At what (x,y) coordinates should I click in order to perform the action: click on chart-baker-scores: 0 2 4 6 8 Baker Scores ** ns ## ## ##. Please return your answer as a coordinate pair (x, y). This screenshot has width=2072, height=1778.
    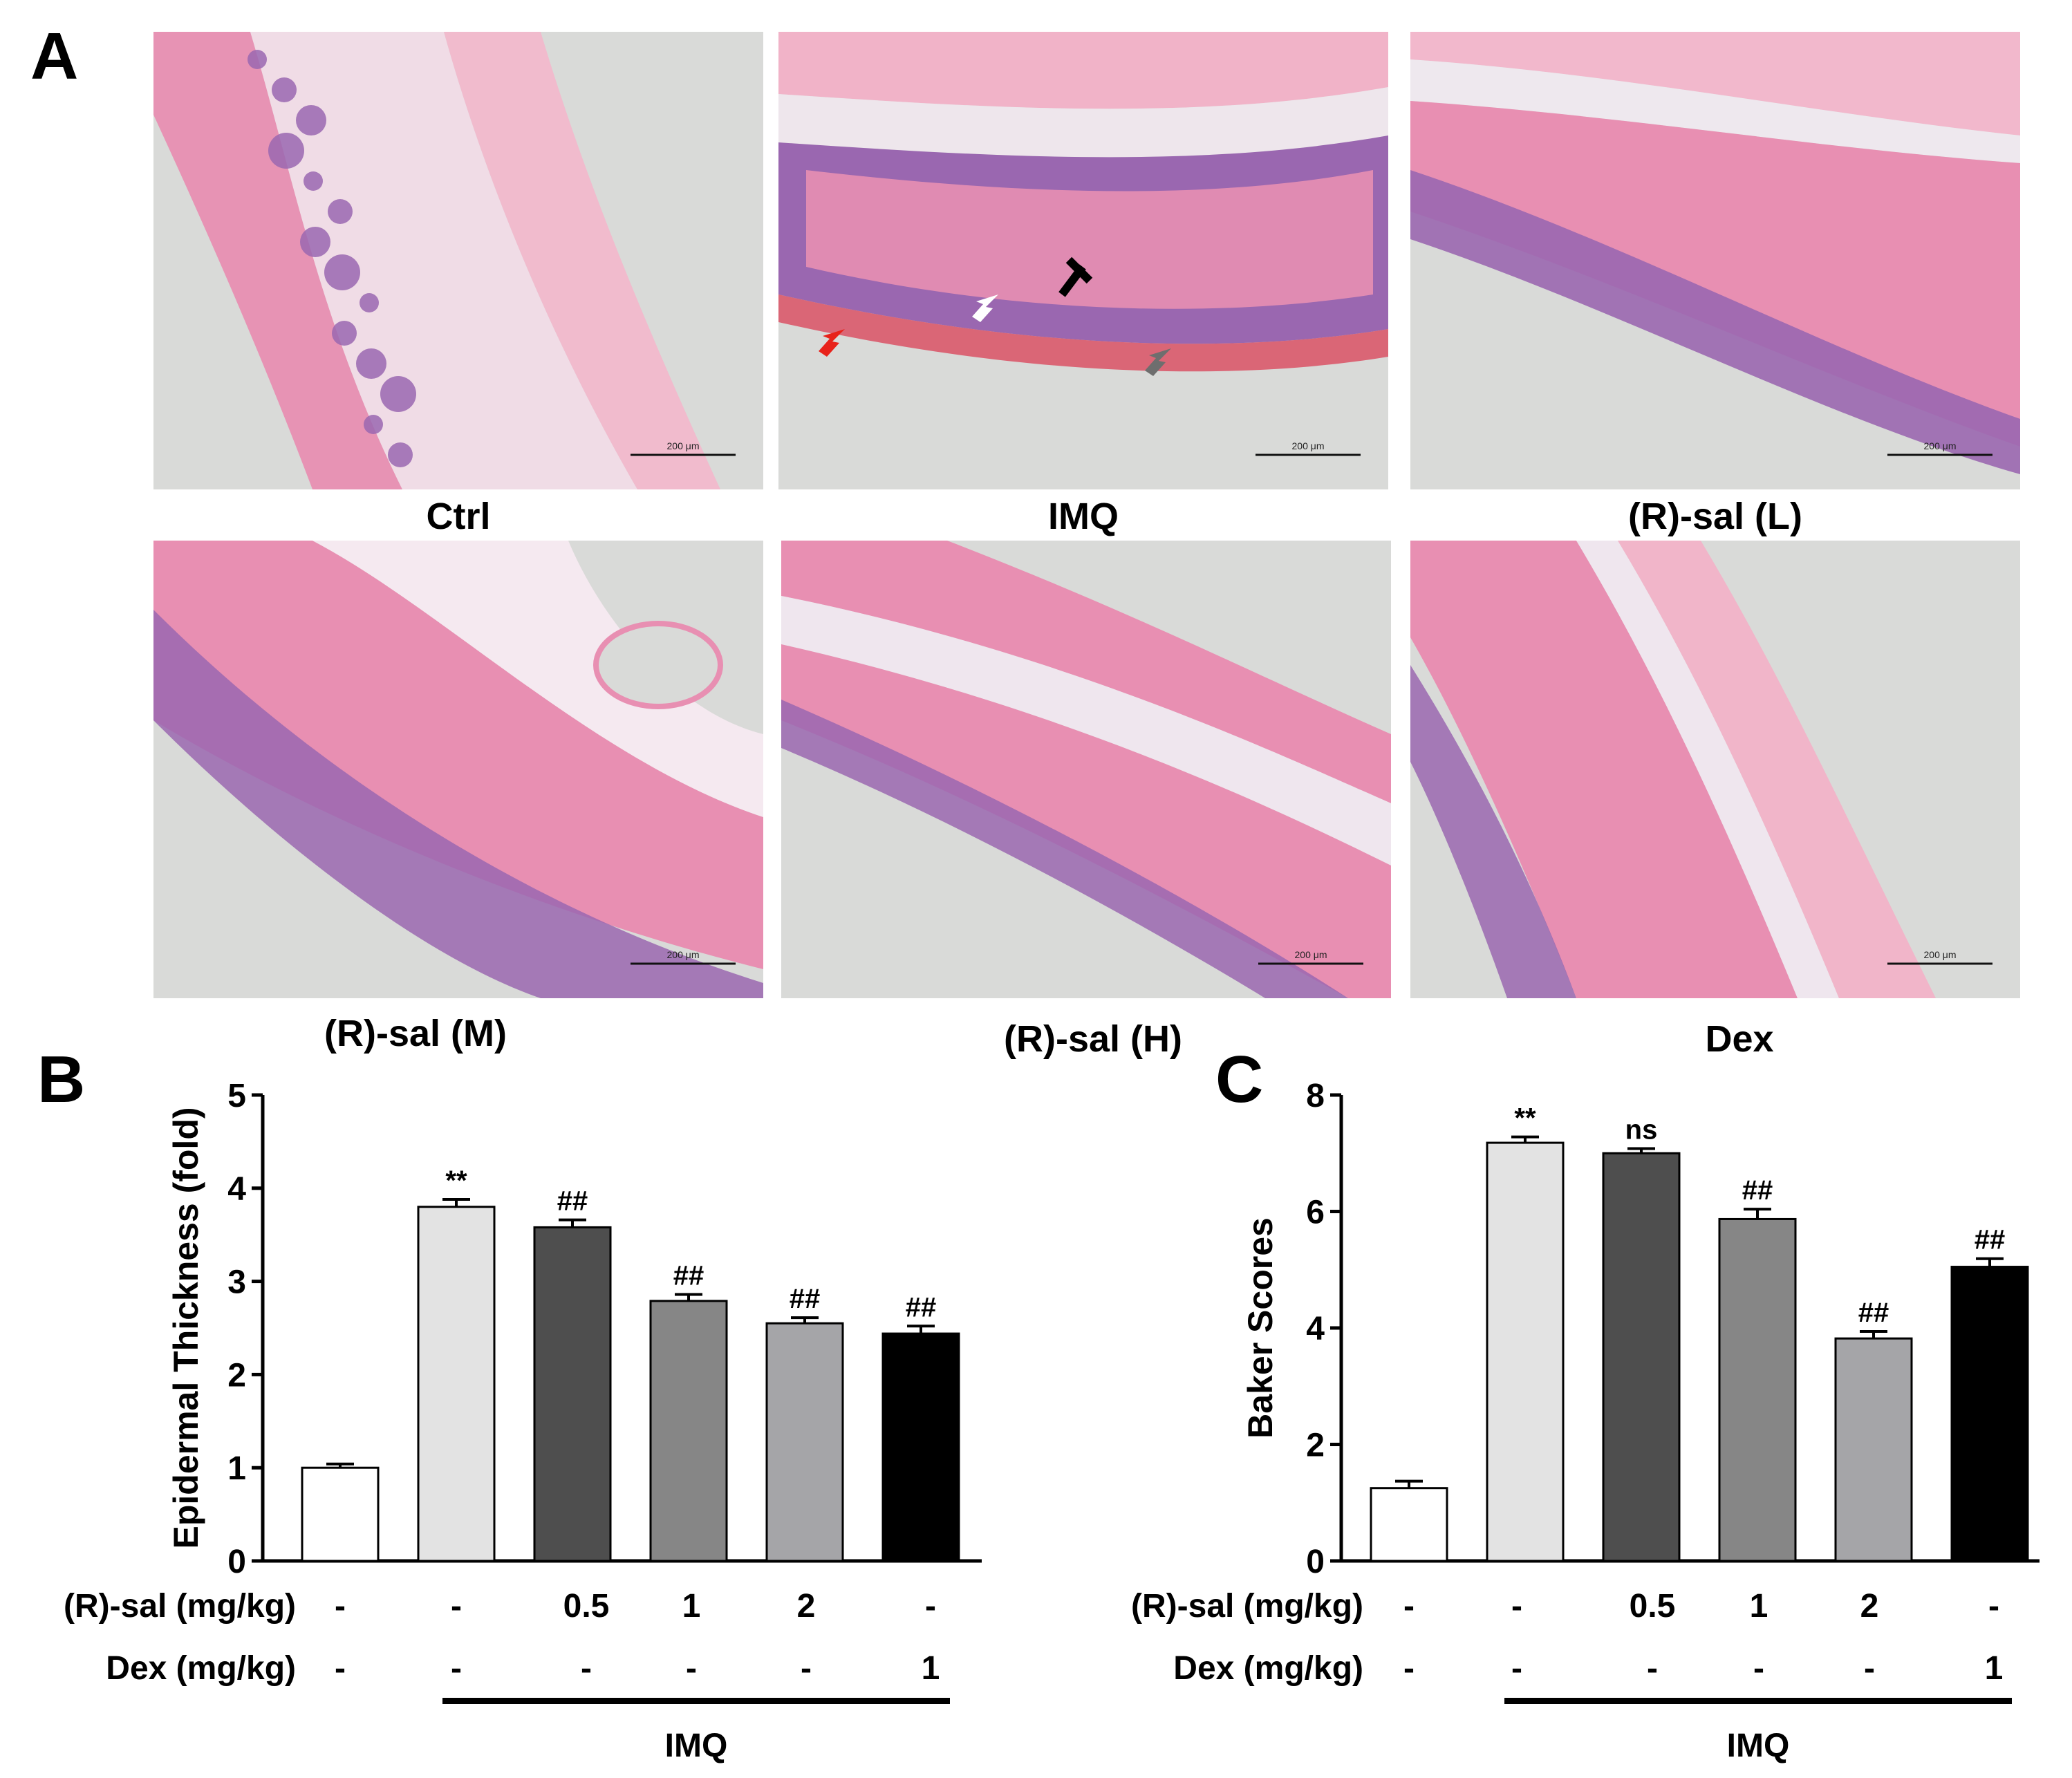
    Looking at the image, I should click on (1640, 1327).